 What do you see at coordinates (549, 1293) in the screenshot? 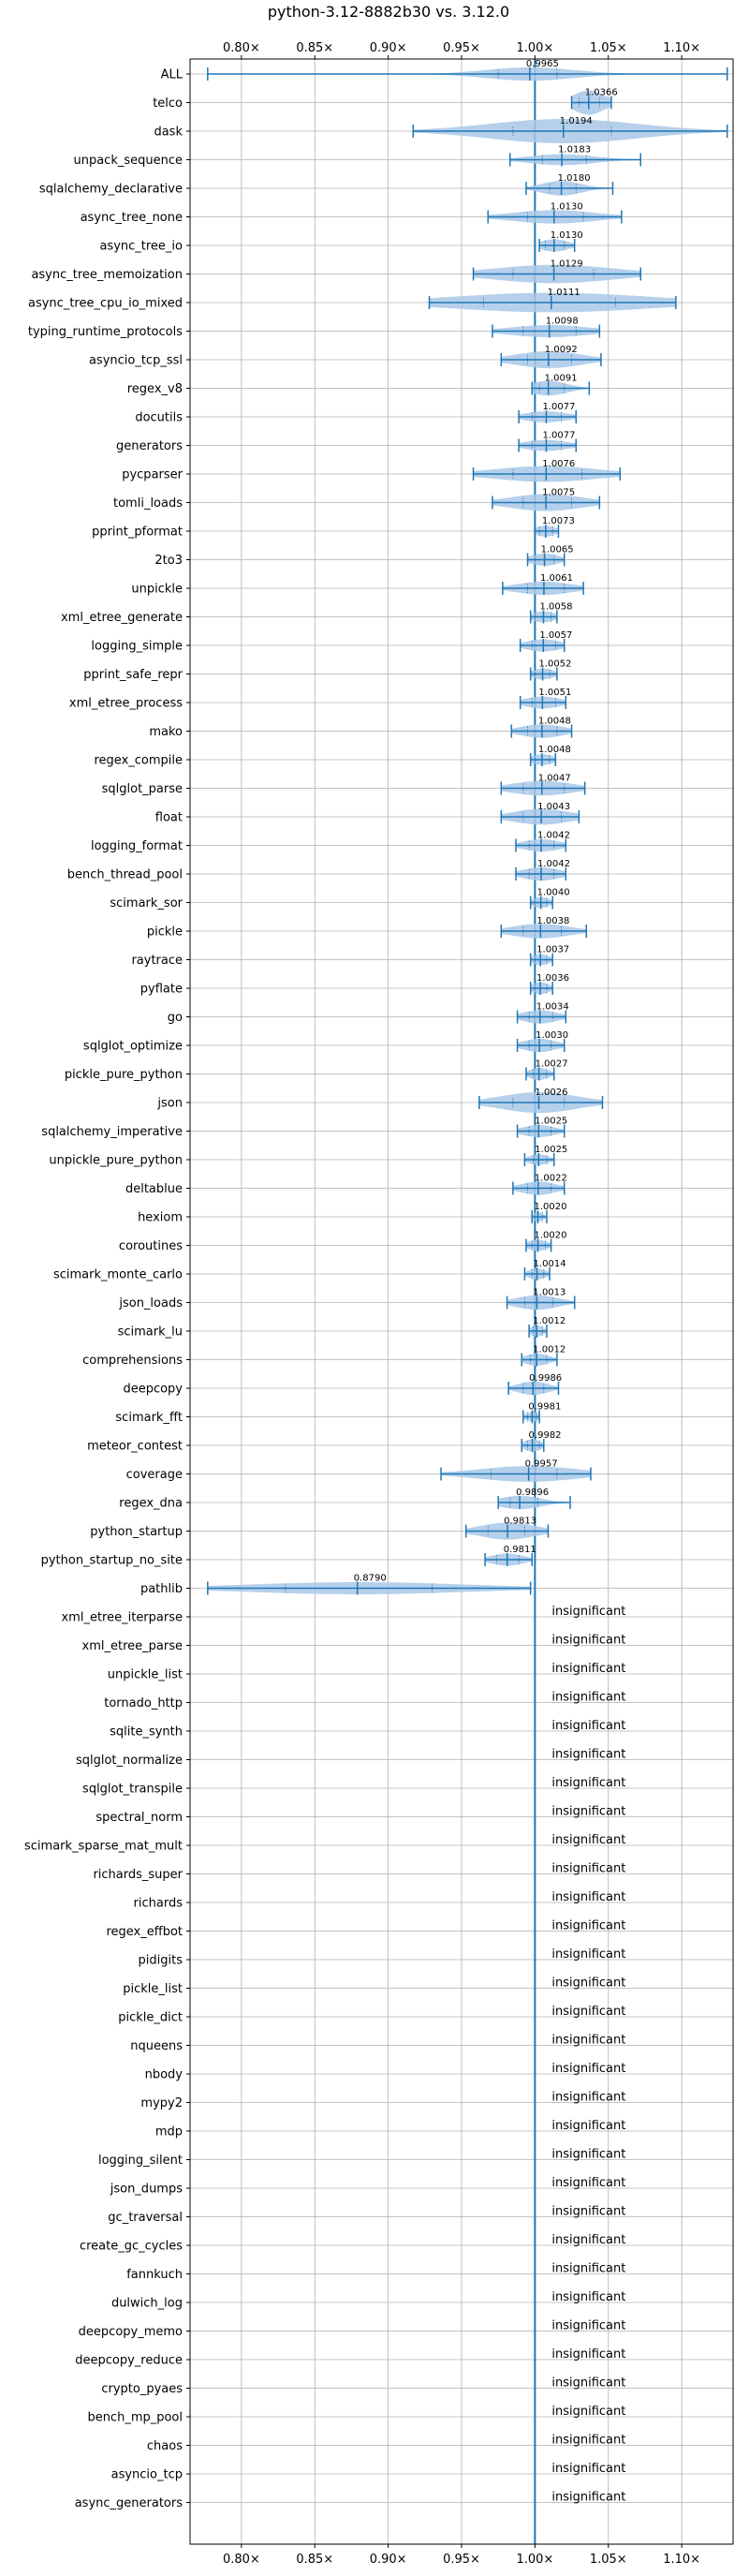
I see `violin-value-label: 1.0013` at bounding box center [549, 1293].